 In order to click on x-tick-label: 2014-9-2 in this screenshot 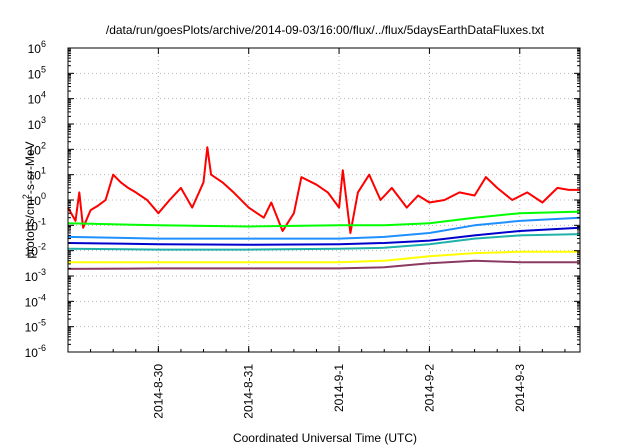, I will do `click(429, 388)`.